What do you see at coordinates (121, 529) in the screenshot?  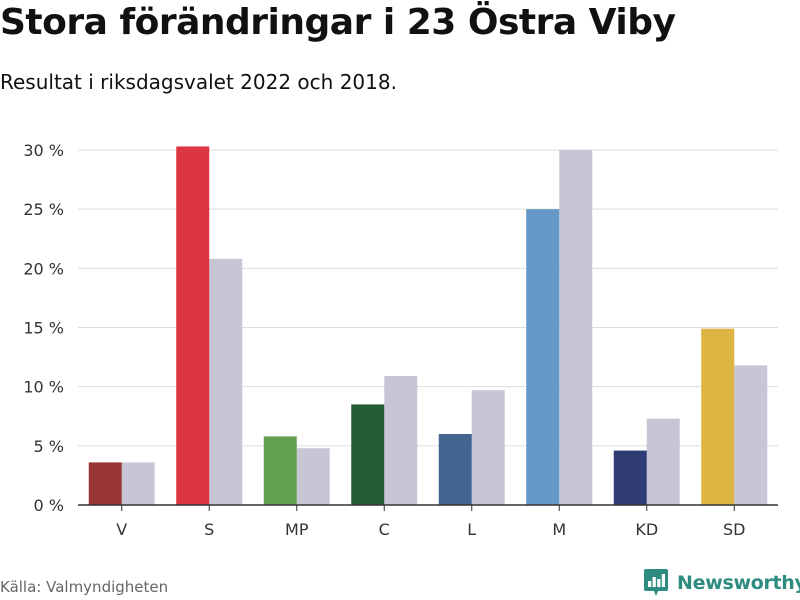 I see `x-tick-label: V` at bounding box center [121, 529].